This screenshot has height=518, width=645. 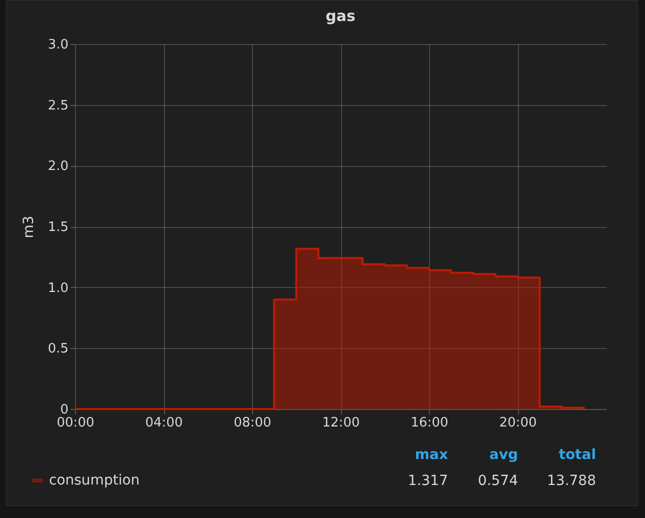 What do you see at coordinates (431, 455) in the screenshot?
I see `text: max` at bounding box center [431, 455].